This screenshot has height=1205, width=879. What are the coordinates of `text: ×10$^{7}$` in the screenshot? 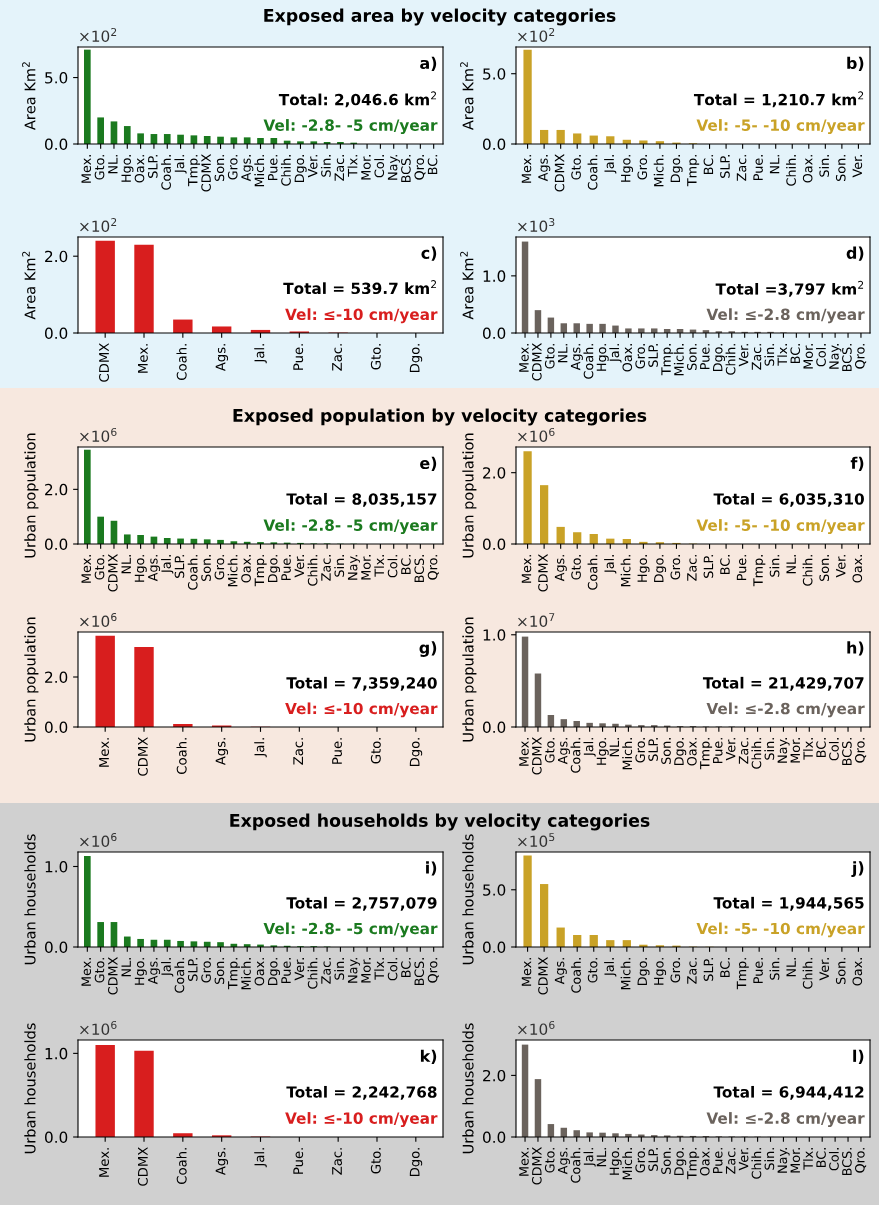 It's located at (536, 620).